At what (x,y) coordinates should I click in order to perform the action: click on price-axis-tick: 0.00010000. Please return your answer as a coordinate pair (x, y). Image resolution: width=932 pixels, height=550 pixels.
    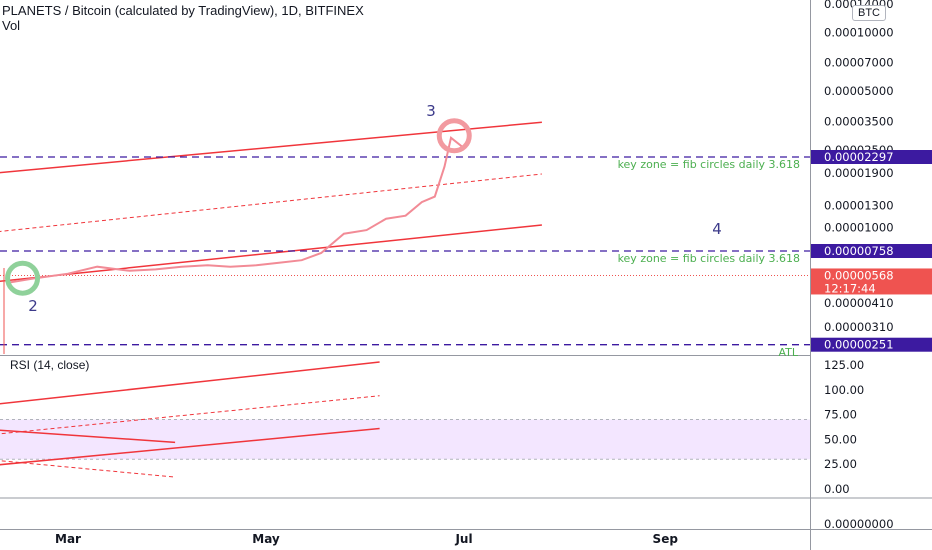
    Looking at the image, I should click on (859, 32).